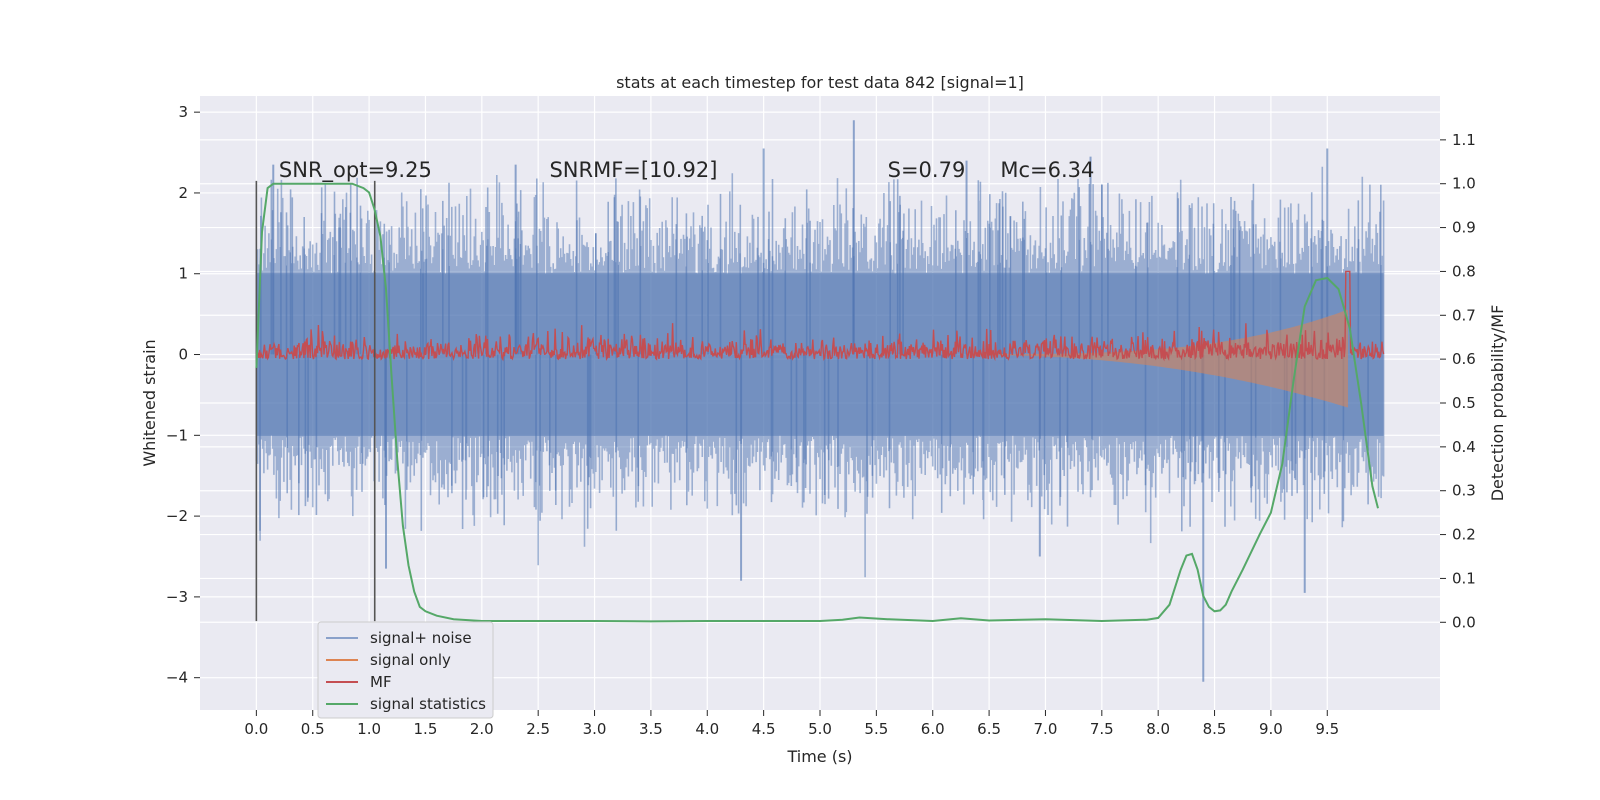  What do you see at coordinates (633, 170) in the screenshot?
I see `annotation-1: SNRMF=[10.92]` at bounding box center [633, 170].